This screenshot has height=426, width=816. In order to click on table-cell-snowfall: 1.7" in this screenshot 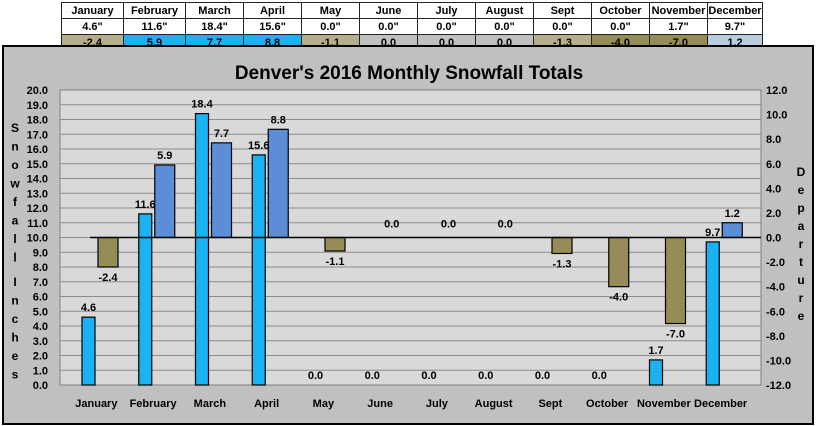, I will do `click(678, 26)`.